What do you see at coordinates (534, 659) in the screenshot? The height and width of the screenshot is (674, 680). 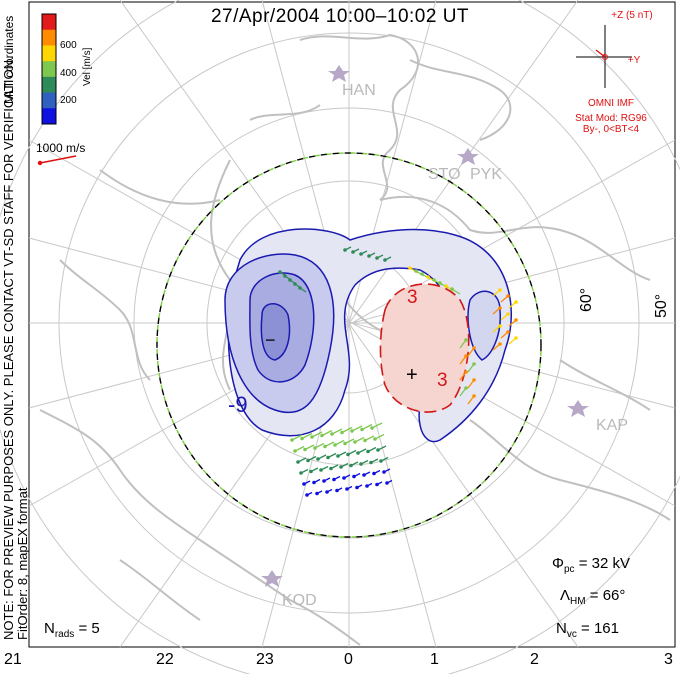 I see `mlt-tick-2: 2` at bounding box center [534, 659].